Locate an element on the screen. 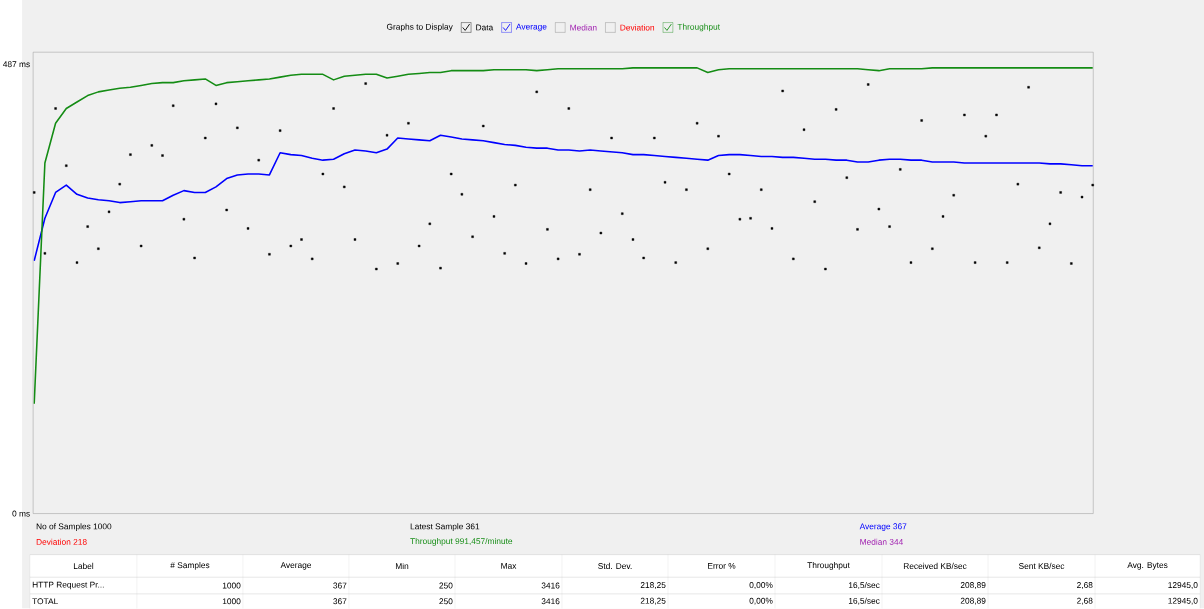 This screenshot has width=1204, height=609. text: Average is located at coordinates (296, 566).